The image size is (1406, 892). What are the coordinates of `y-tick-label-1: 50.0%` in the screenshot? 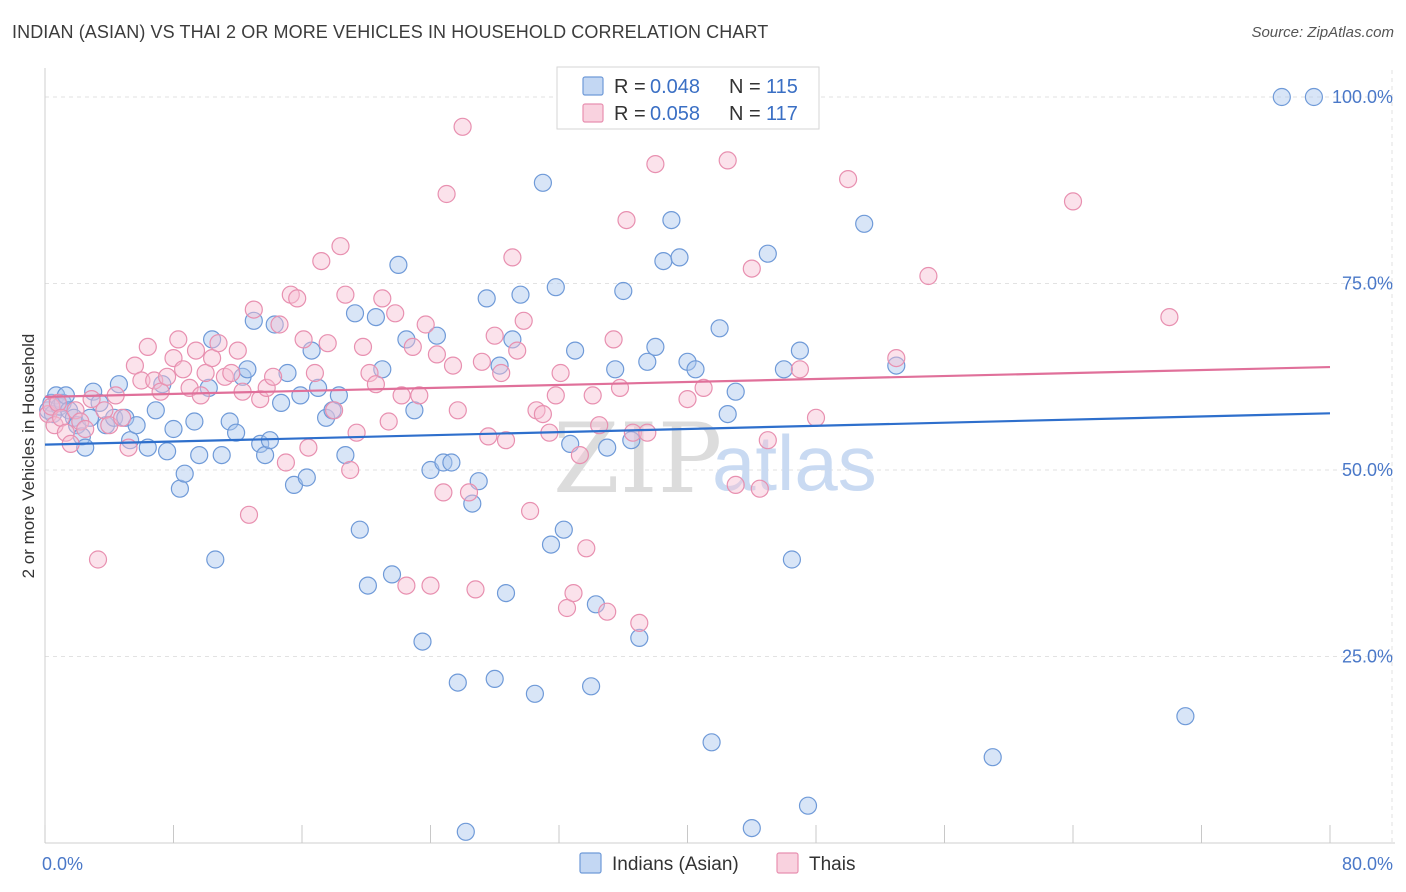 It's located at (1367, 470).